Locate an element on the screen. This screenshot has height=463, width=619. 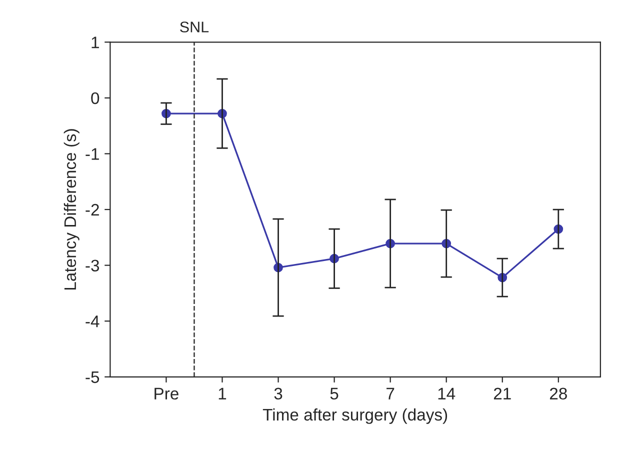
y-tick-label: -5 is located at coordinates (93, 377).